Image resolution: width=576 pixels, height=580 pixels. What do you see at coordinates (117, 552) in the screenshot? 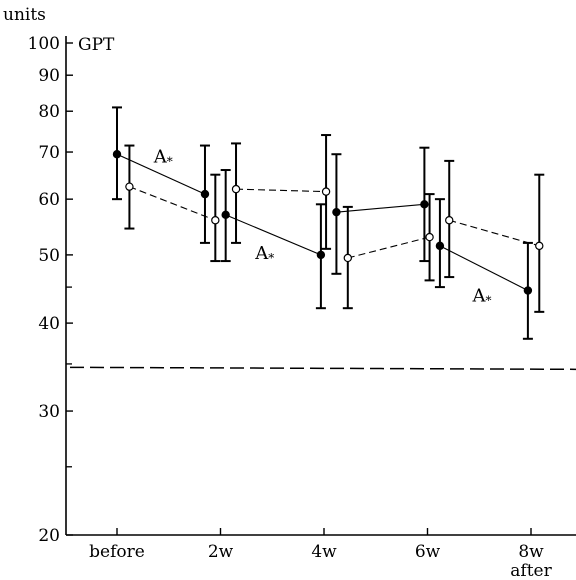
I see `x-tick-label-0: before` at bounding box center [117, 552].